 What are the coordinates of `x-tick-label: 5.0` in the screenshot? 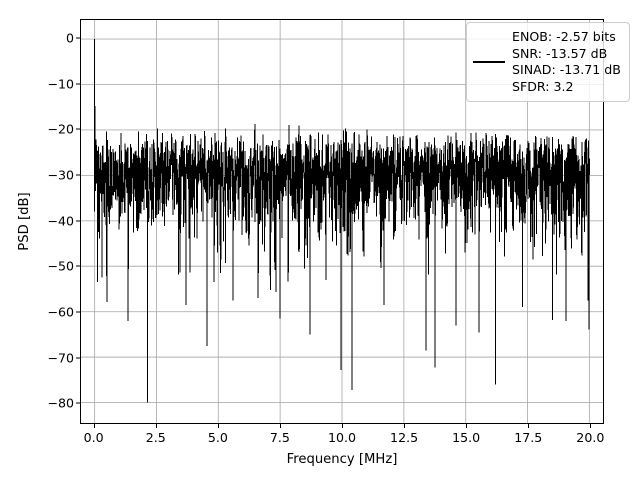 It's located at (217, 437).